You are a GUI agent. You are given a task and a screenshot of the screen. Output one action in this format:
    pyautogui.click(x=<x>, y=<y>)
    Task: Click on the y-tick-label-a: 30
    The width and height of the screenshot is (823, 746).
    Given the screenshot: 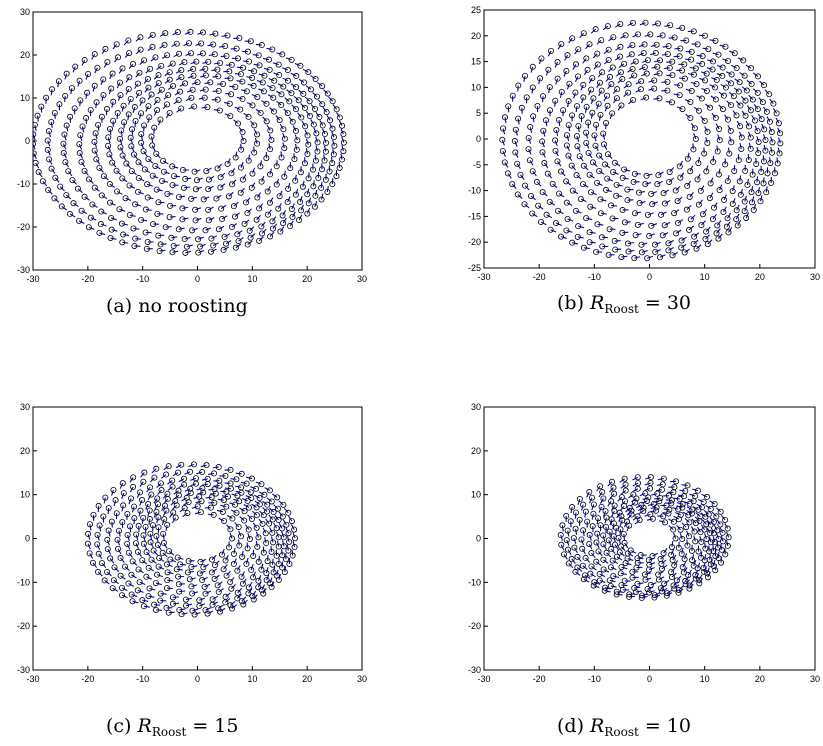 What is the action you would take?
    pyautogui.click(x=25, y=12)
    